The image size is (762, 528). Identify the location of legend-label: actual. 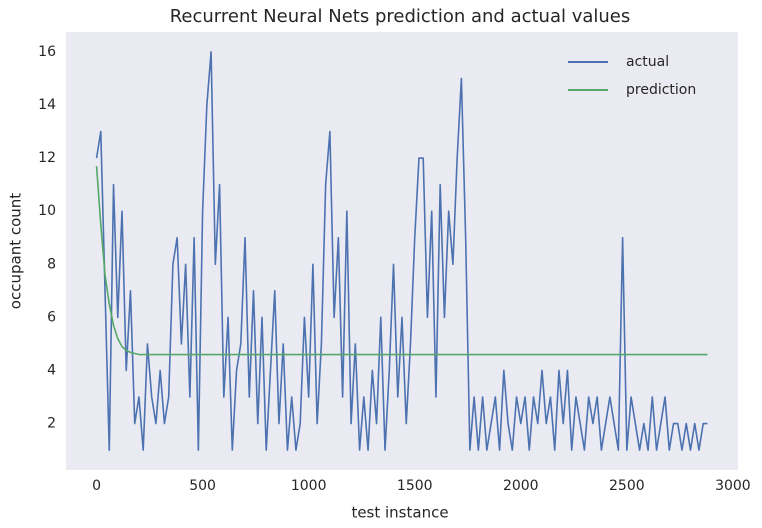
(647, 62).